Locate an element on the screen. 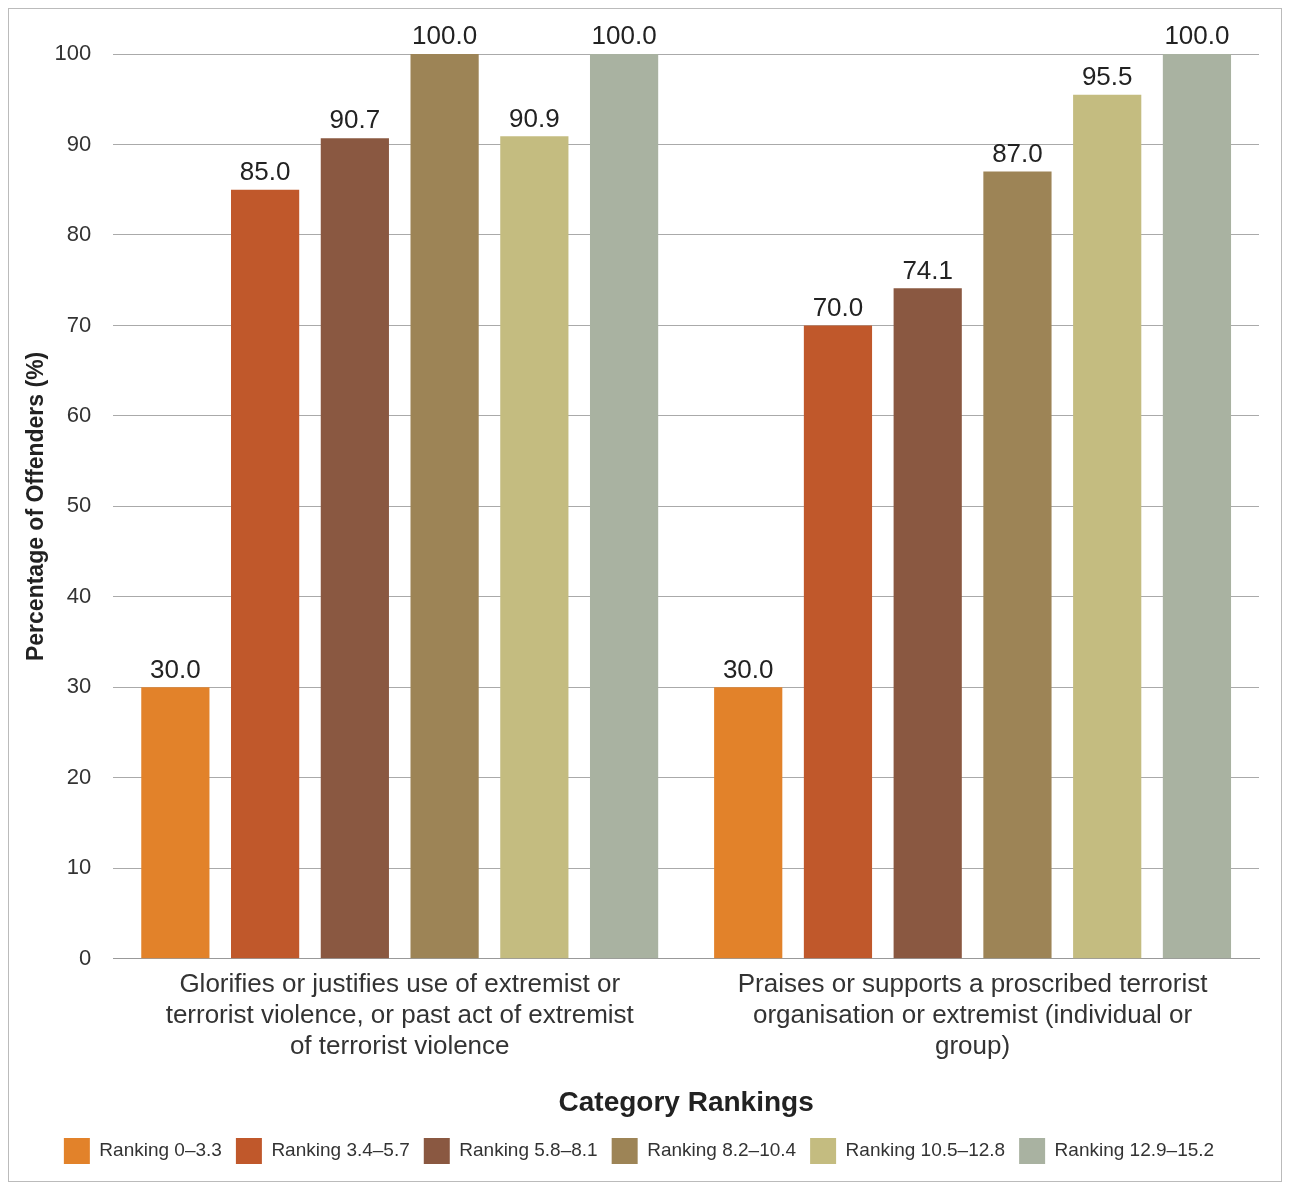  data-label: 90.9 is located at coordinates (534, 117).